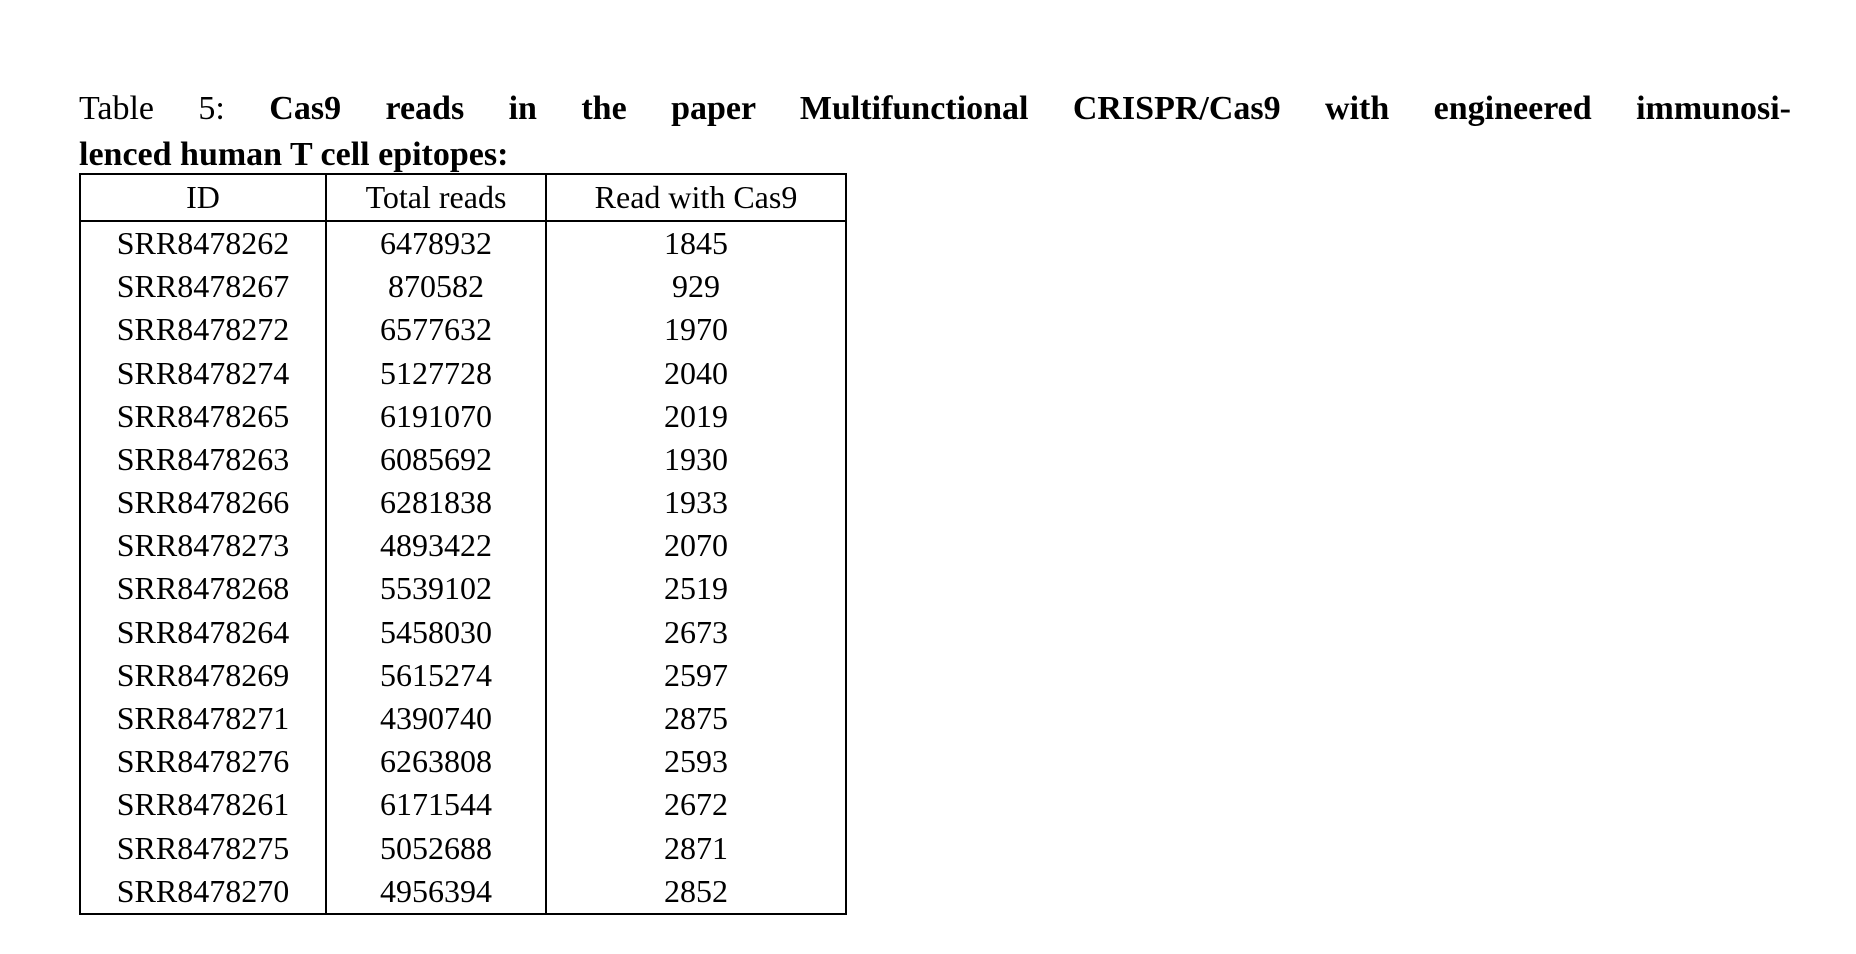 Image resolution: width=1856 pixels, height=954 pixels. I want to click on table-cell: 6478932, so click(436, 243).